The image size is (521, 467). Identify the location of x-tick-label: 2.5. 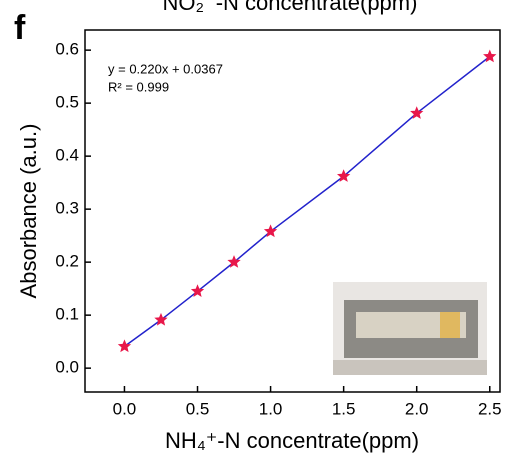
(490, 408).